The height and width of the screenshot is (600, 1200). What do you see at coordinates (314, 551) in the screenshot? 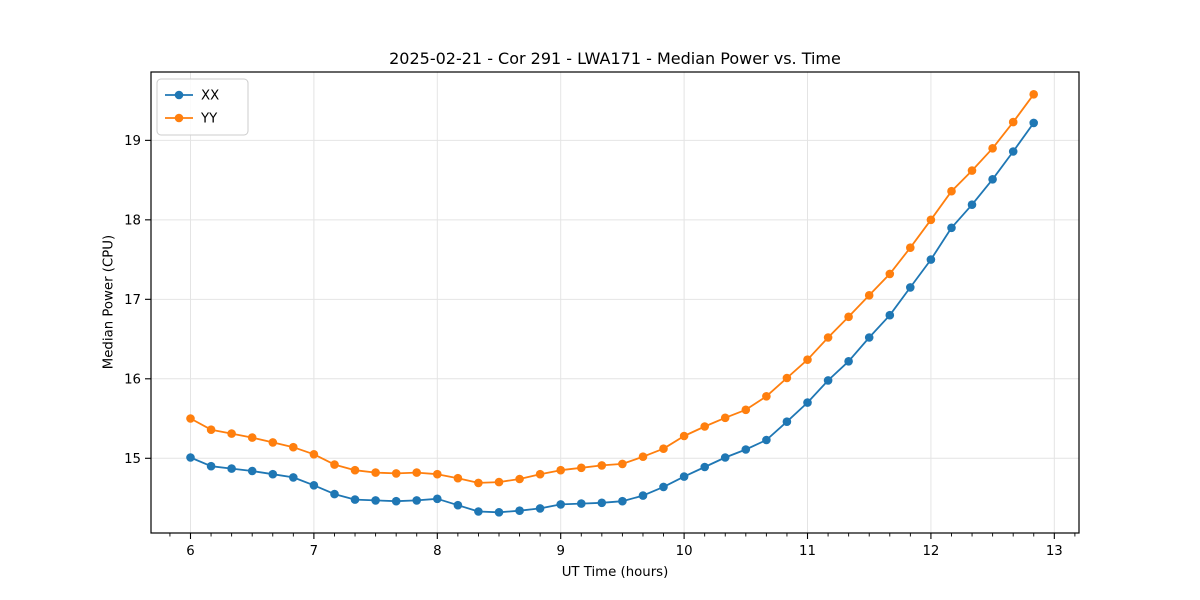
I see `x-tick-label: 7` at bounding box center [314, 551].